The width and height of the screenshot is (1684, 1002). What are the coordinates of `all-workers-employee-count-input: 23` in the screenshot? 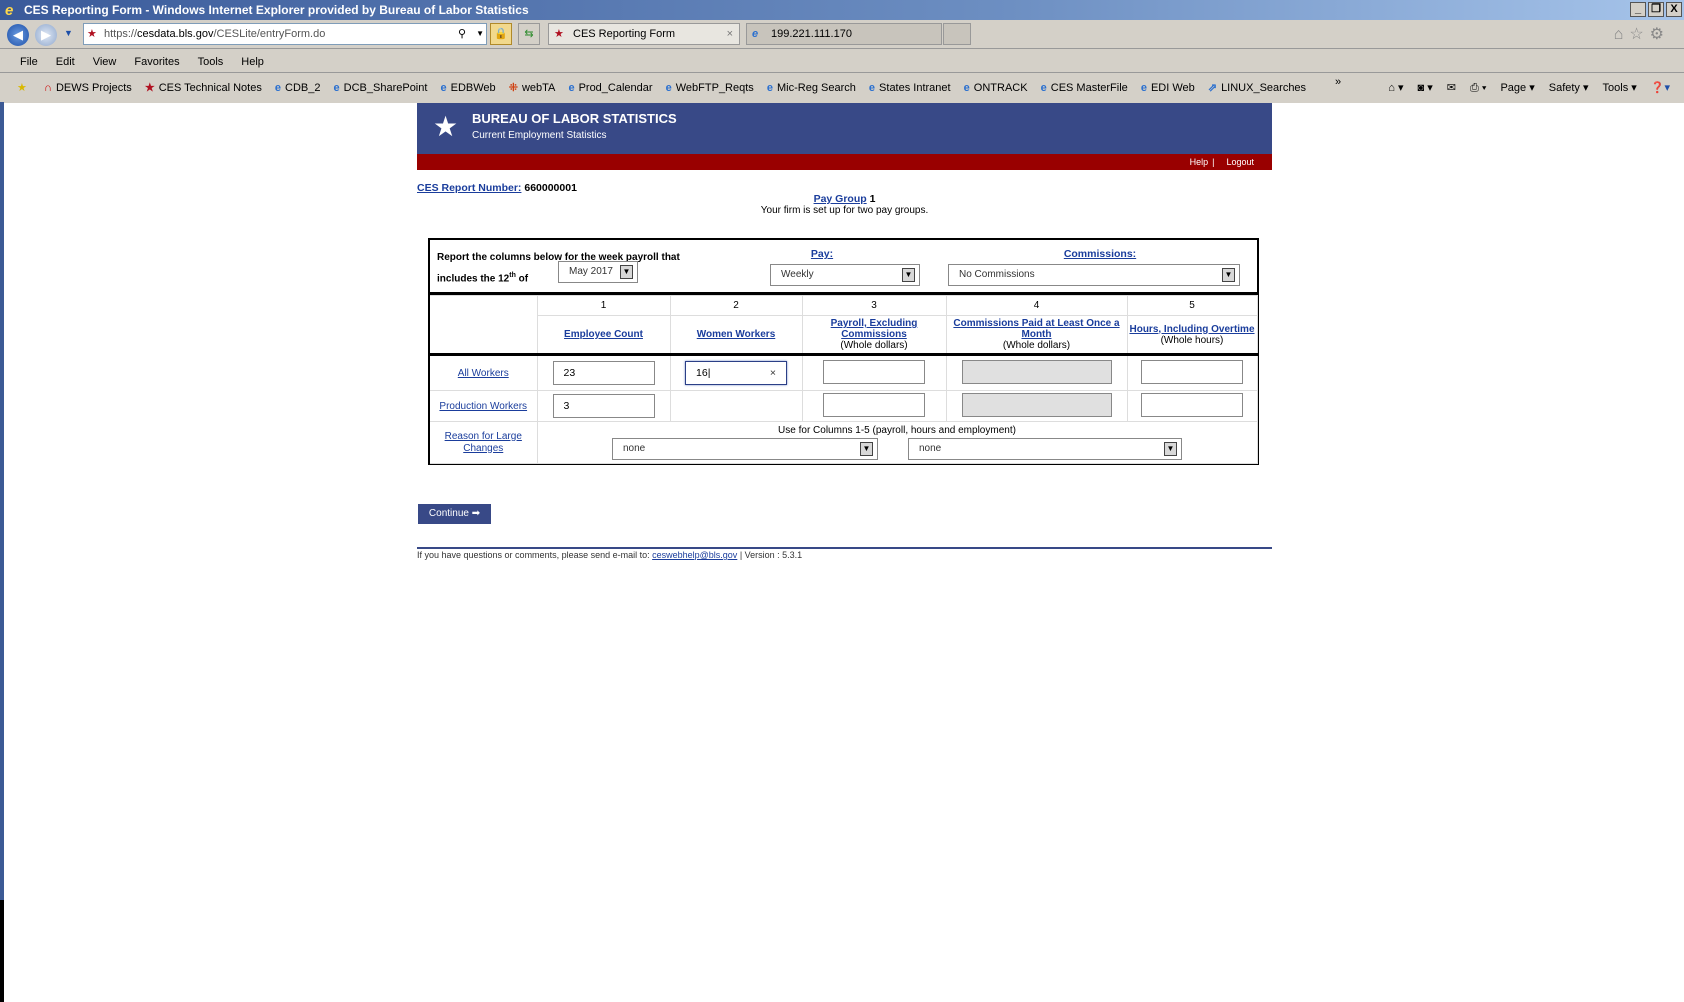 It's located at (603, 373).